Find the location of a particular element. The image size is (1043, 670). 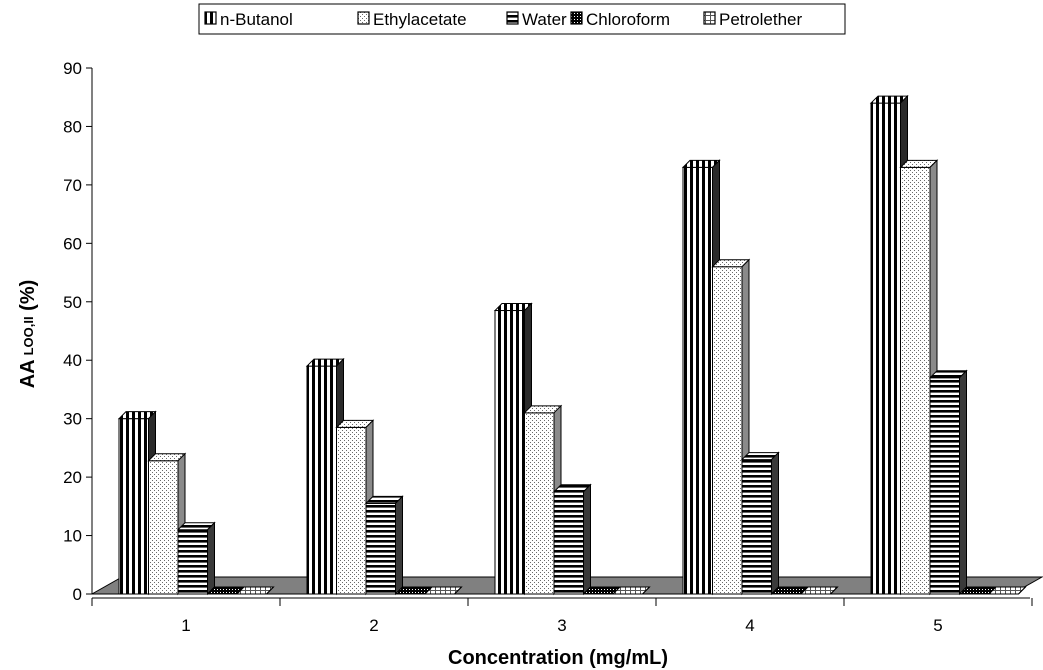

legend-item: Water is located at coordinates (536, 19).